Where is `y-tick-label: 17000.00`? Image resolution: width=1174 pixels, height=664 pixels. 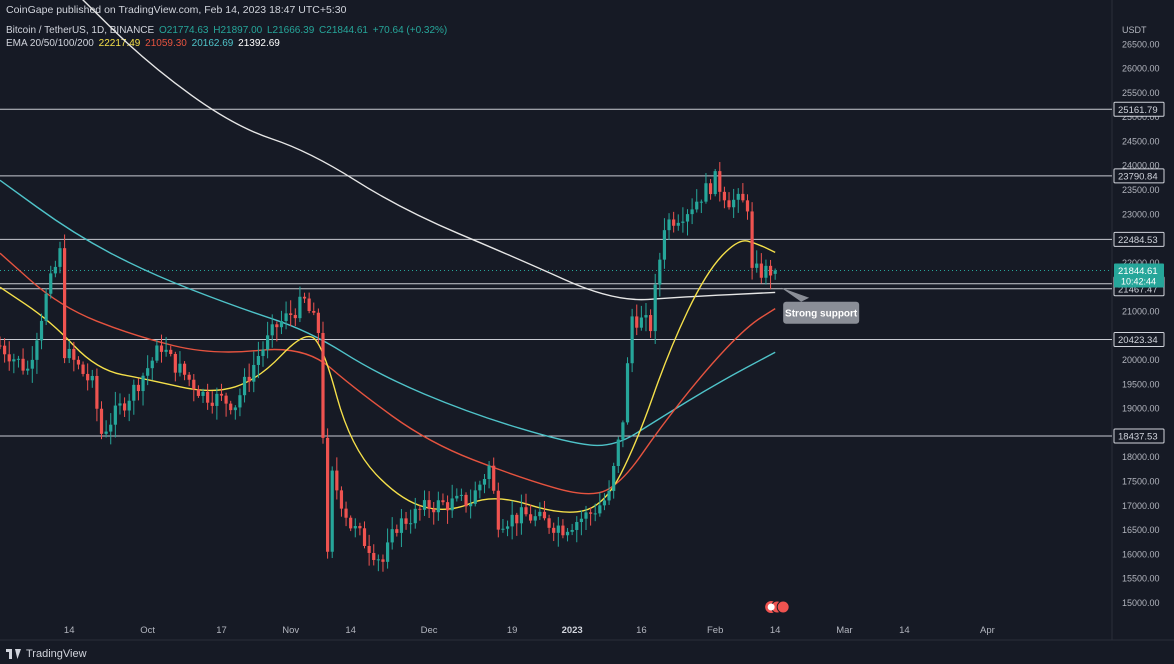
y-tick-label: 17000.00 is located at coordinates (1141, 506).